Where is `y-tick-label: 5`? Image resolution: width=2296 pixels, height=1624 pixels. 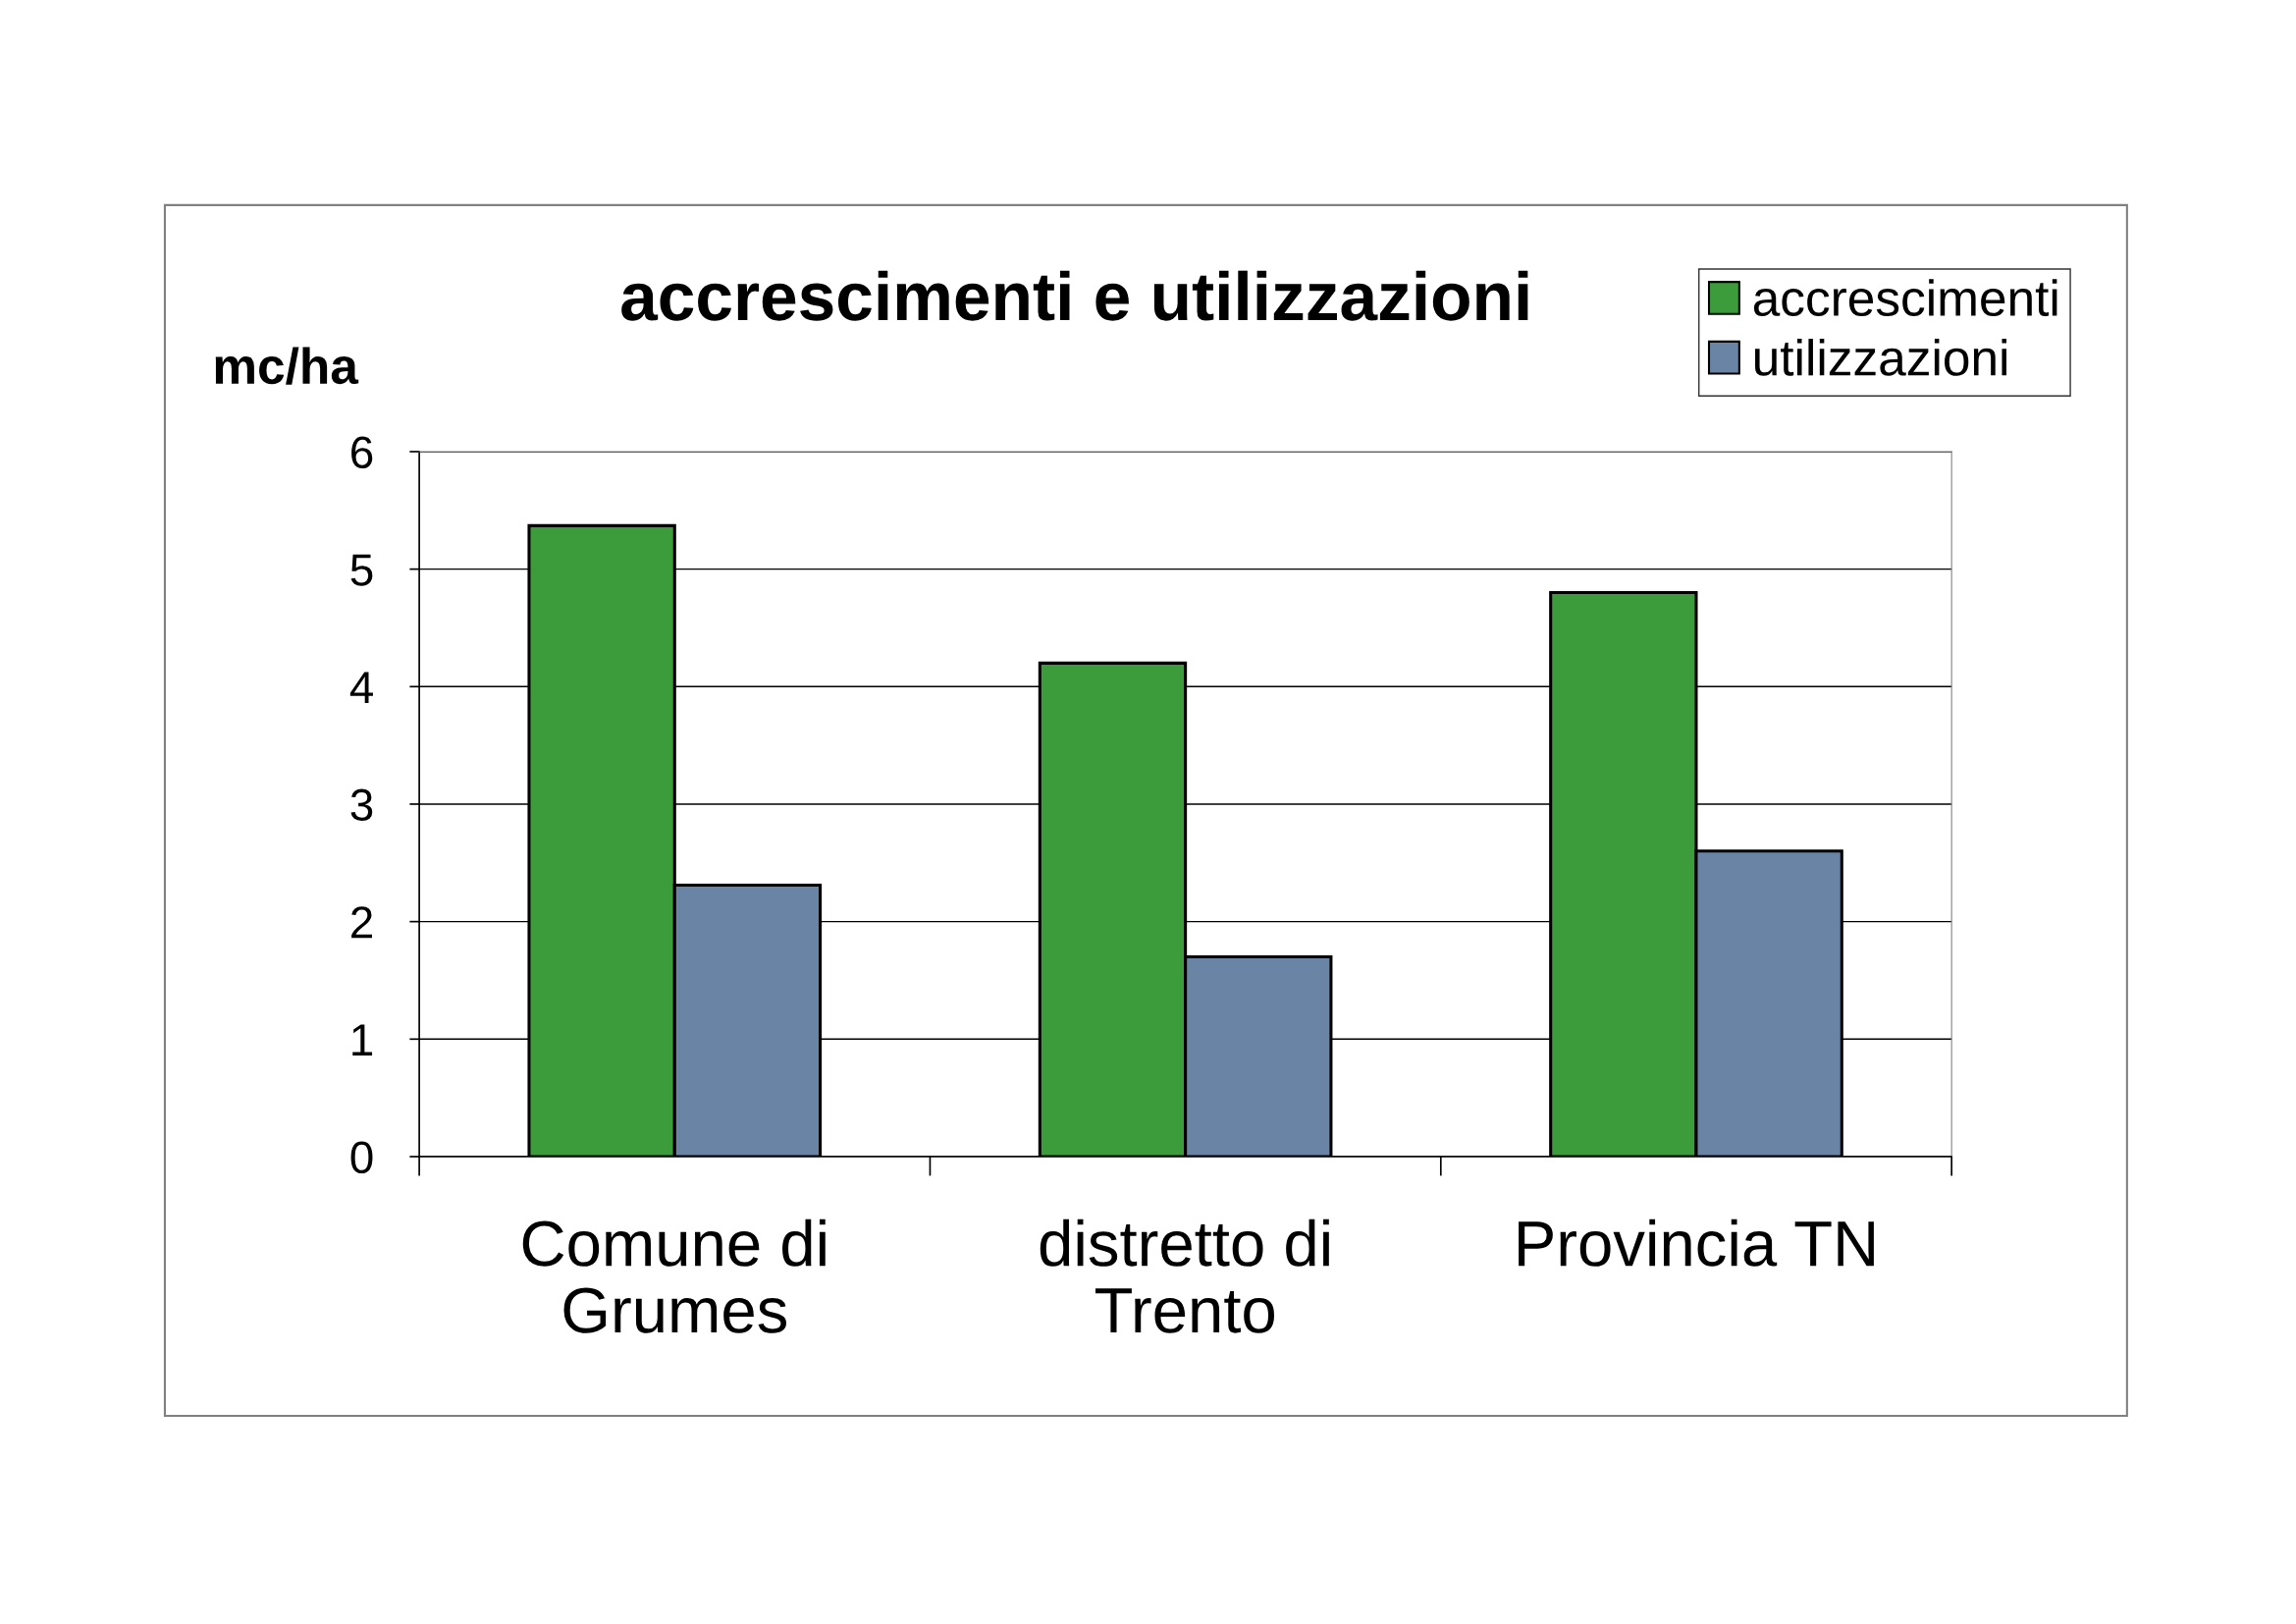 y-tick-label: 5 is located at coordinates (362, 570).